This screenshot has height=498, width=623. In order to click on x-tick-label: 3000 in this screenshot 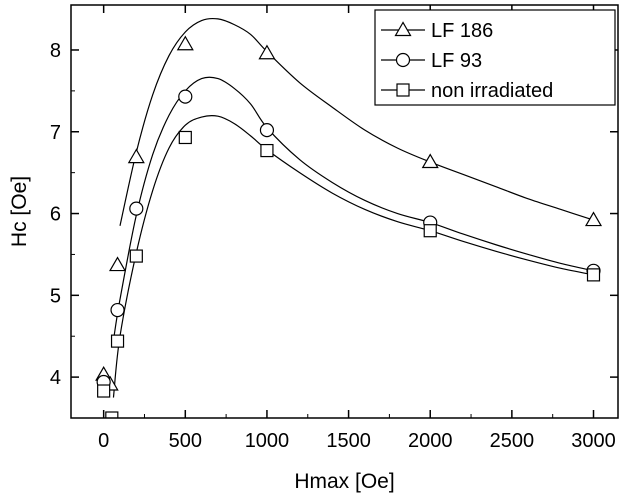, I will do `click(593, 441)`.